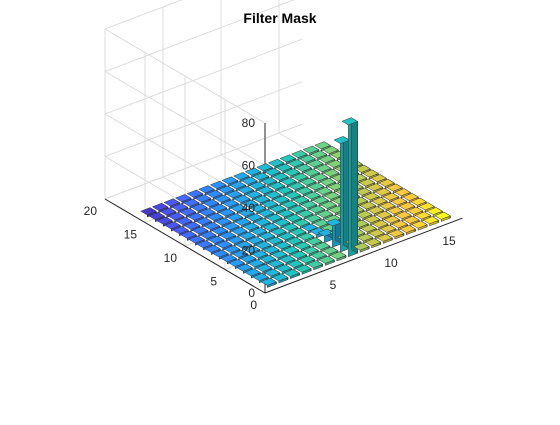 The width and height of the screenshot is (560, 425). Describe the element at coordinates (185, 246) in the screenshot. I see `axis-edge` at that location.